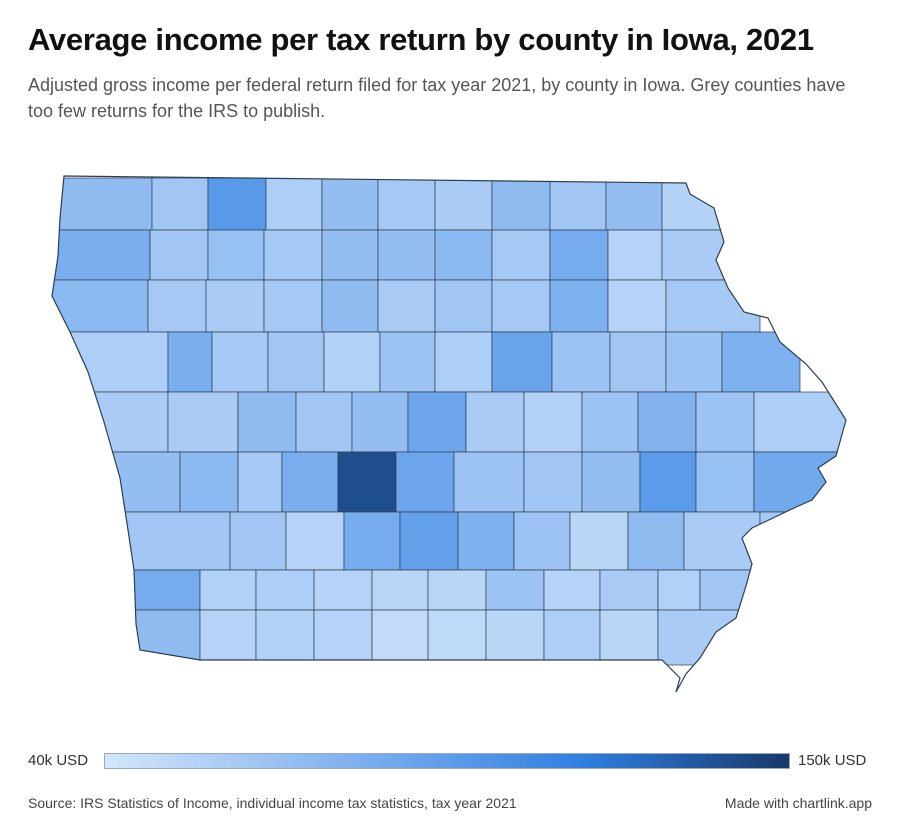 The image size is (900, 827). I want to click on county-r4c8, so click(522, 362).